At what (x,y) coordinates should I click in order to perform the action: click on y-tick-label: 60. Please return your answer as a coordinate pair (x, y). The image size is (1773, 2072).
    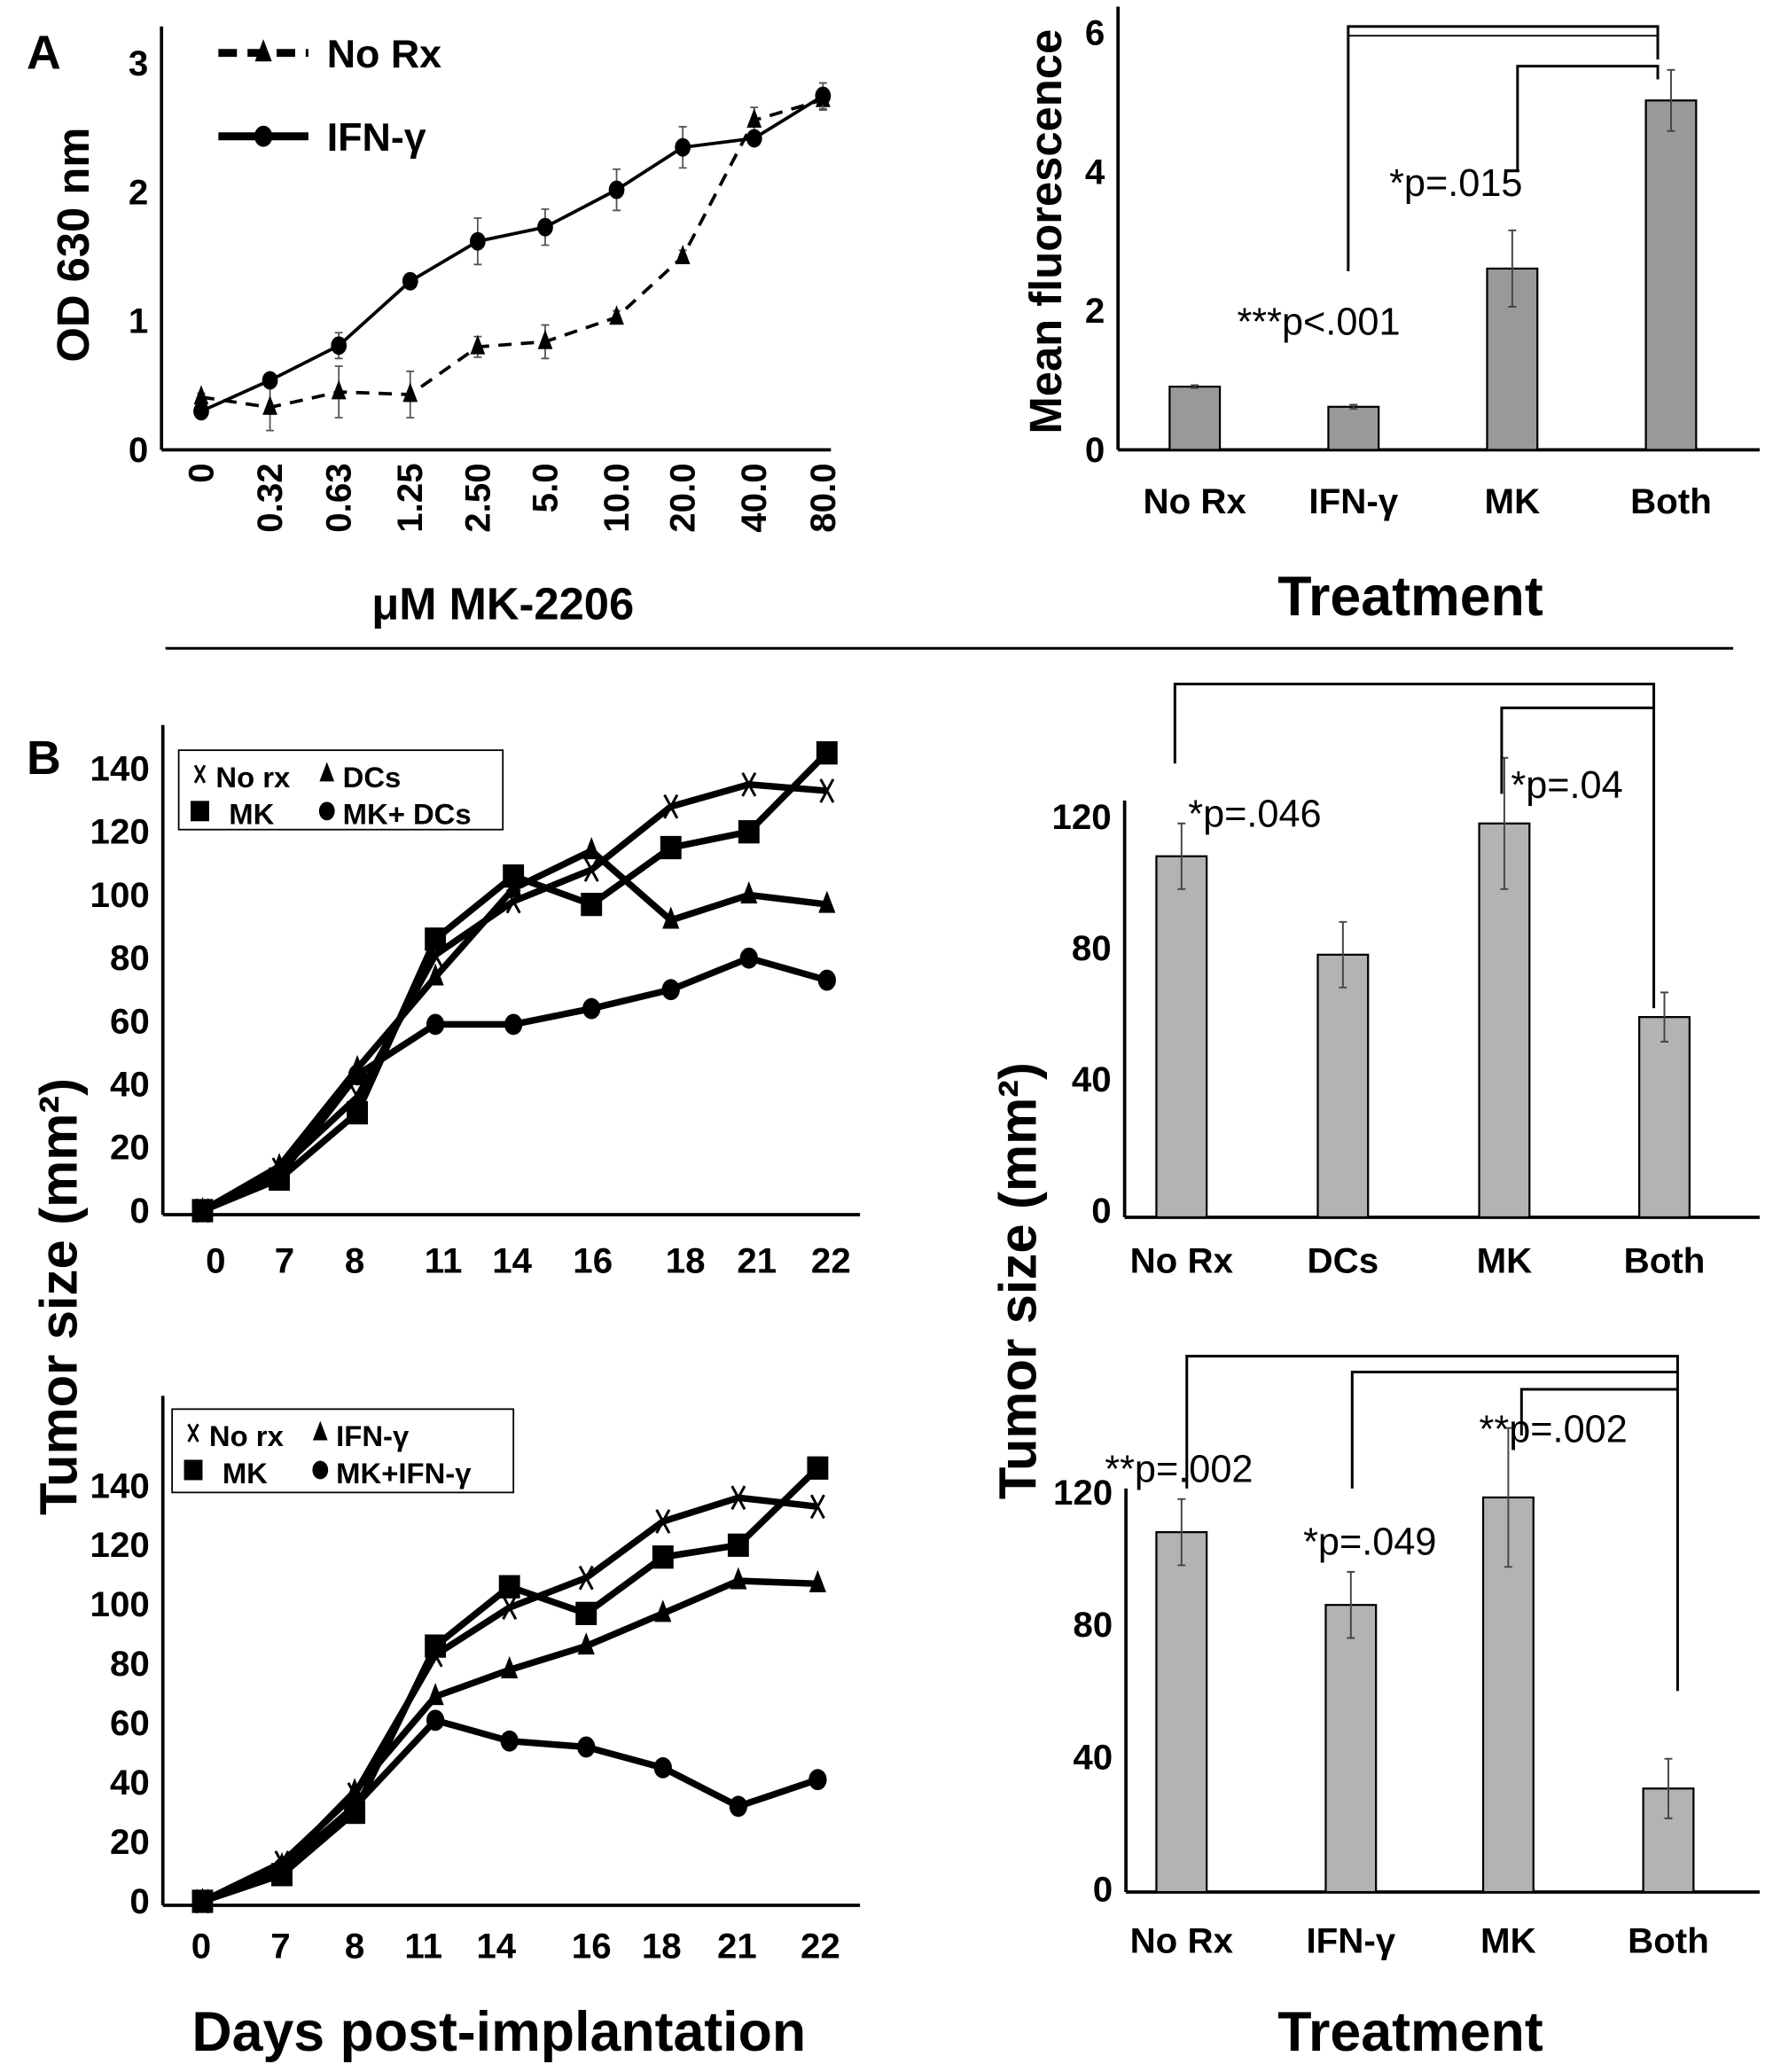
    Looking at the image, I should click on (130, 1723).